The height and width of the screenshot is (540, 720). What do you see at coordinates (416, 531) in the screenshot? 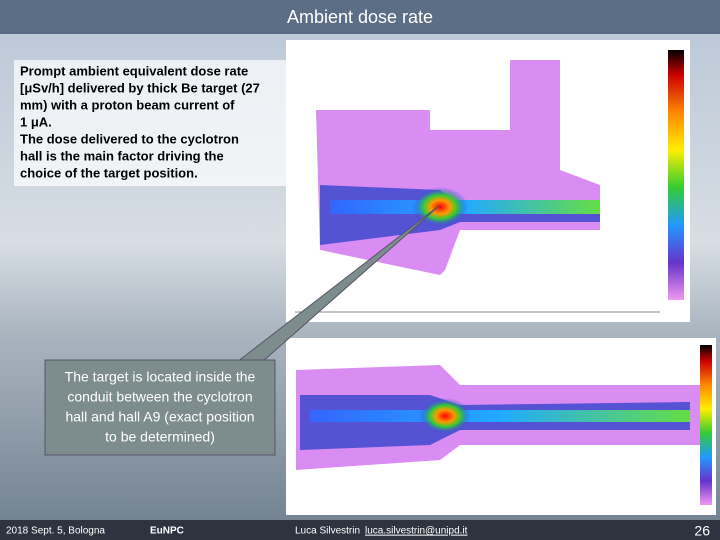
I see `footer-email: luca.silvestrin@unipd.it` at bounding box center [416, 531].